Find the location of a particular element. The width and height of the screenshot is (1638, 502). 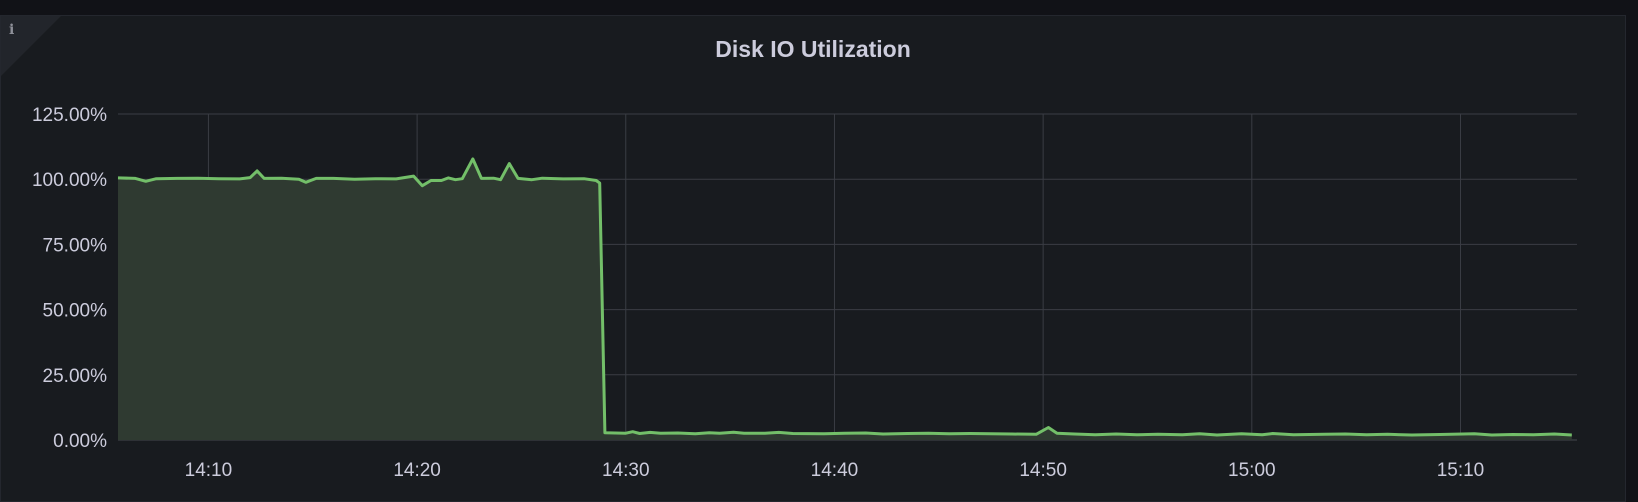

y-tick-label: 100.00% is located at coordinates (69, 180).